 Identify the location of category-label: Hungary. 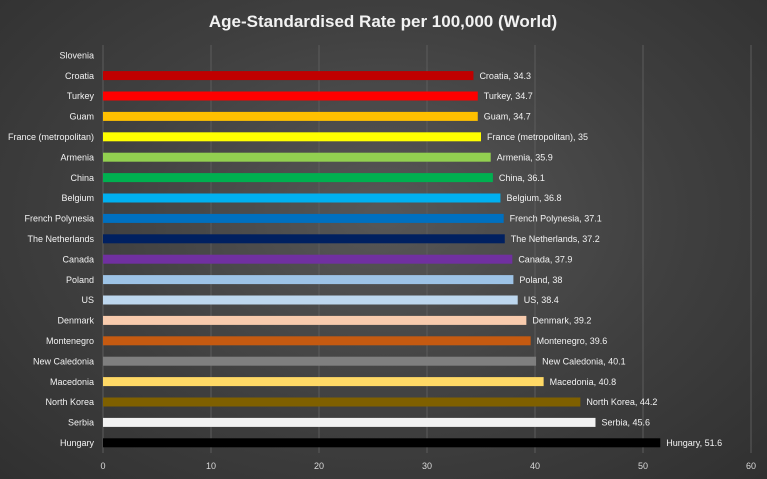
(77, 443).